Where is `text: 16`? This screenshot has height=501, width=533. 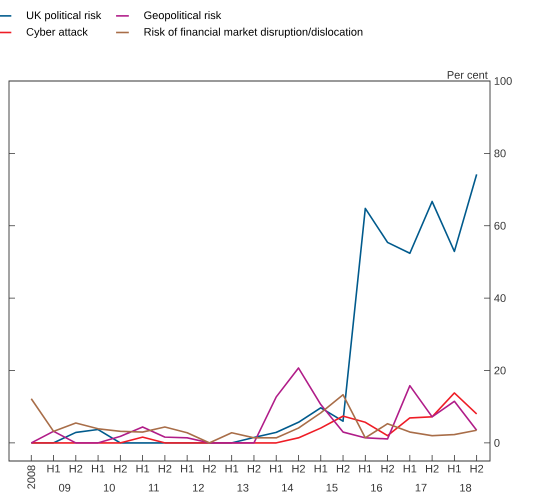 text: 16 is located at coordinates (376, 488).